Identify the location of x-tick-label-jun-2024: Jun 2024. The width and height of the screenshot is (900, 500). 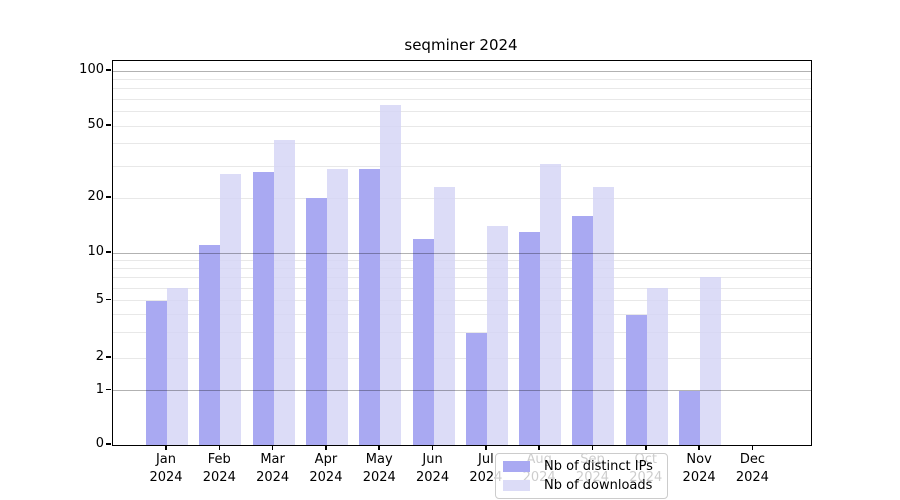
(433, 468).